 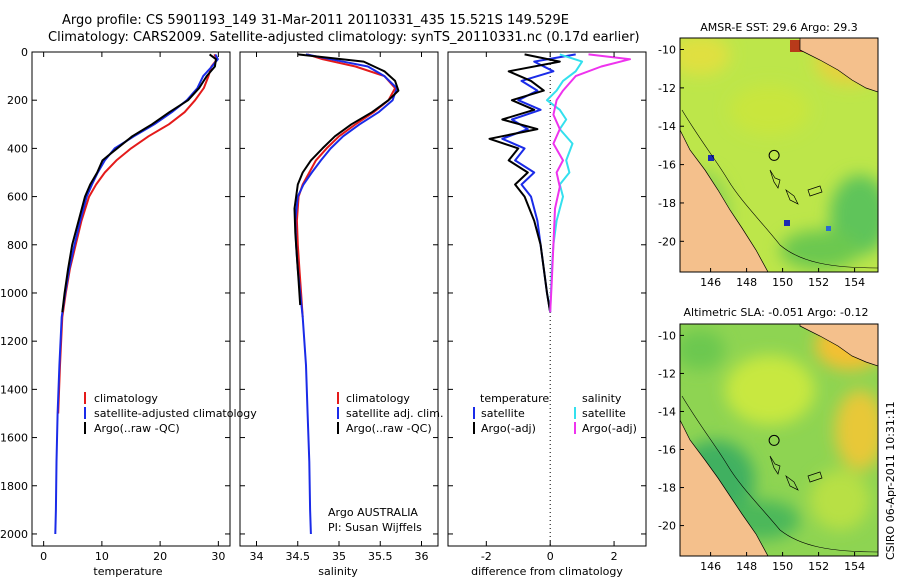 What do you see at coordinates (14, 389) in the screenshot?
I see `depth-tick-label: 1400` at bounding box center [14, 389].